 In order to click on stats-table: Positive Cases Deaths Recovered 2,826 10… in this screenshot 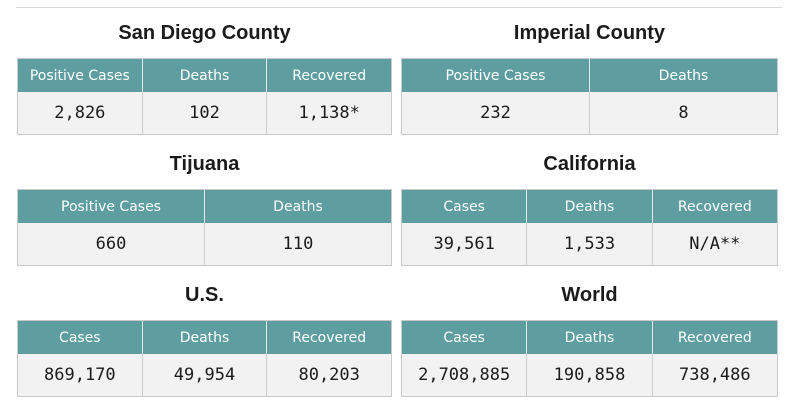, I will do `click(204, 96)`.